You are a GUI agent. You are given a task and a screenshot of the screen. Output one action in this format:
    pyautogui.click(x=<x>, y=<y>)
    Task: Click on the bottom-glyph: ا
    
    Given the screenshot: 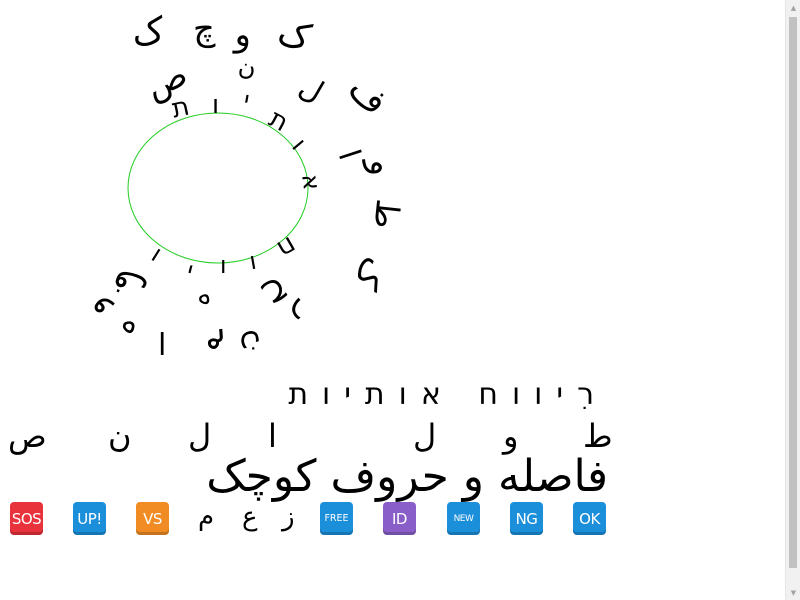 What is the action you would take?
    pyautogui.click(x=162, y=341)
    